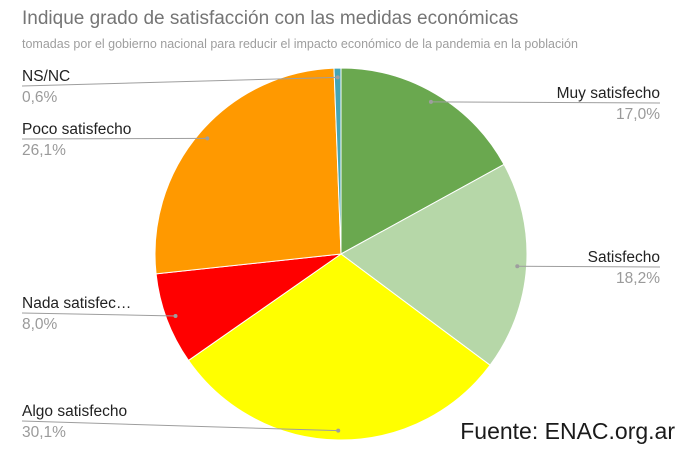  Describe the element at coordinates (338, 430) in the screenshot. I see `leader-dot-algo-satisfecho` at that location.